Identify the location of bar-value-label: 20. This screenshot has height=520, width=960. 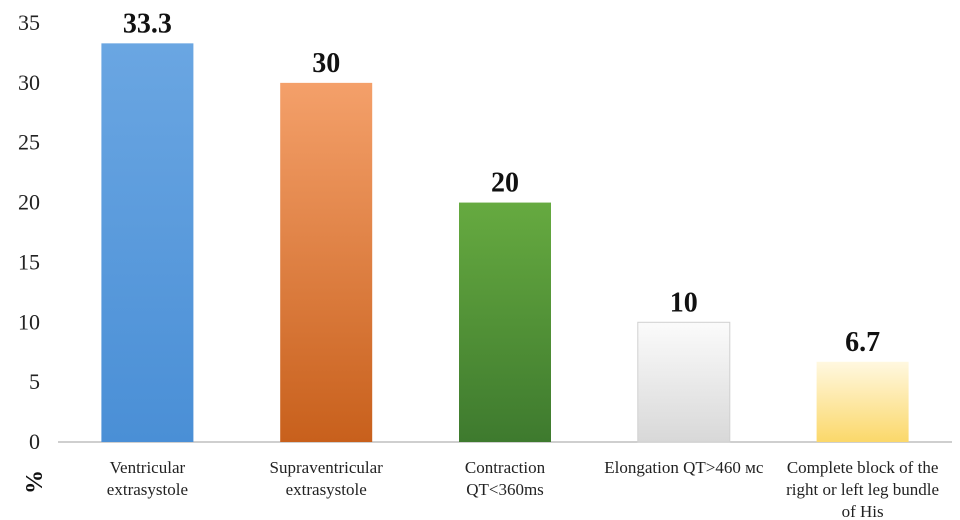
(505, 183).